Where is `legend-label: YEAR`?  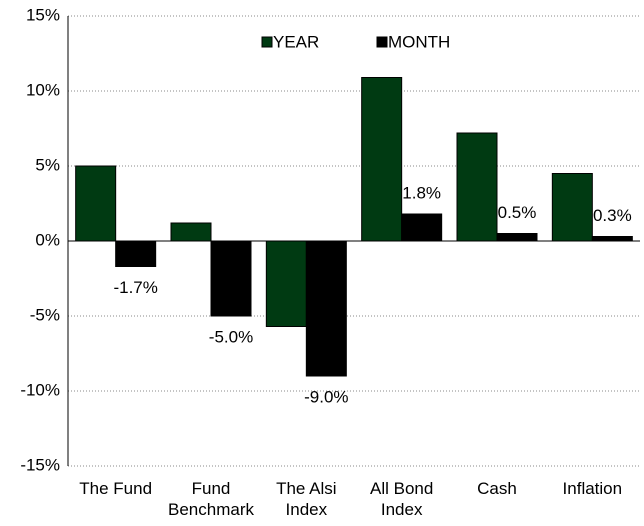 legend-label: YEAR is located at coordinates (296, 41).